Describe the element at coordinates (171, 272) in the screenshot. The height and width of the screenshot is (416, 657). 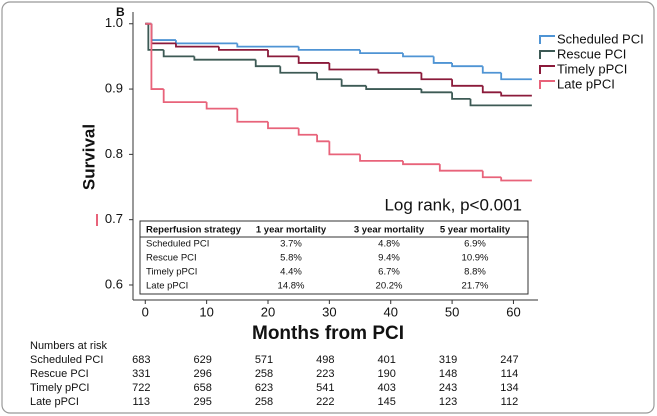
I see `table-cell: Timely pPCI` at that location.